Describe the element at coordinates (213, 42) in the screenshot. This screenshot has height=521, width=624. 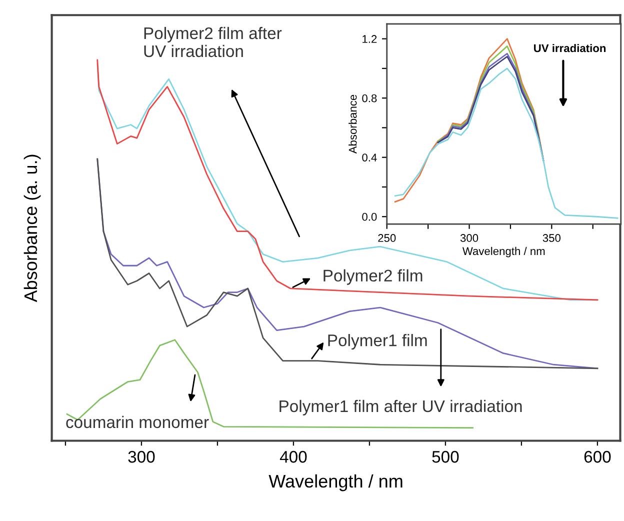
I see `series-label: Polymer2 film after UV irradiation` at that location.